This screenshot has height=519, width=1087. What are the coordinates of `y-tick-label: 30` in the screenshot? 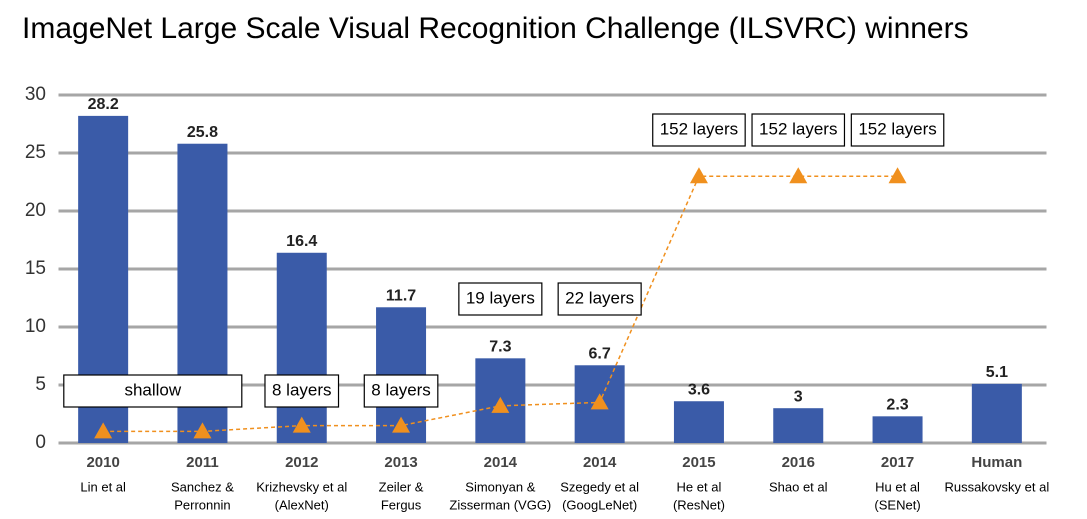 It's located at (35, 94).